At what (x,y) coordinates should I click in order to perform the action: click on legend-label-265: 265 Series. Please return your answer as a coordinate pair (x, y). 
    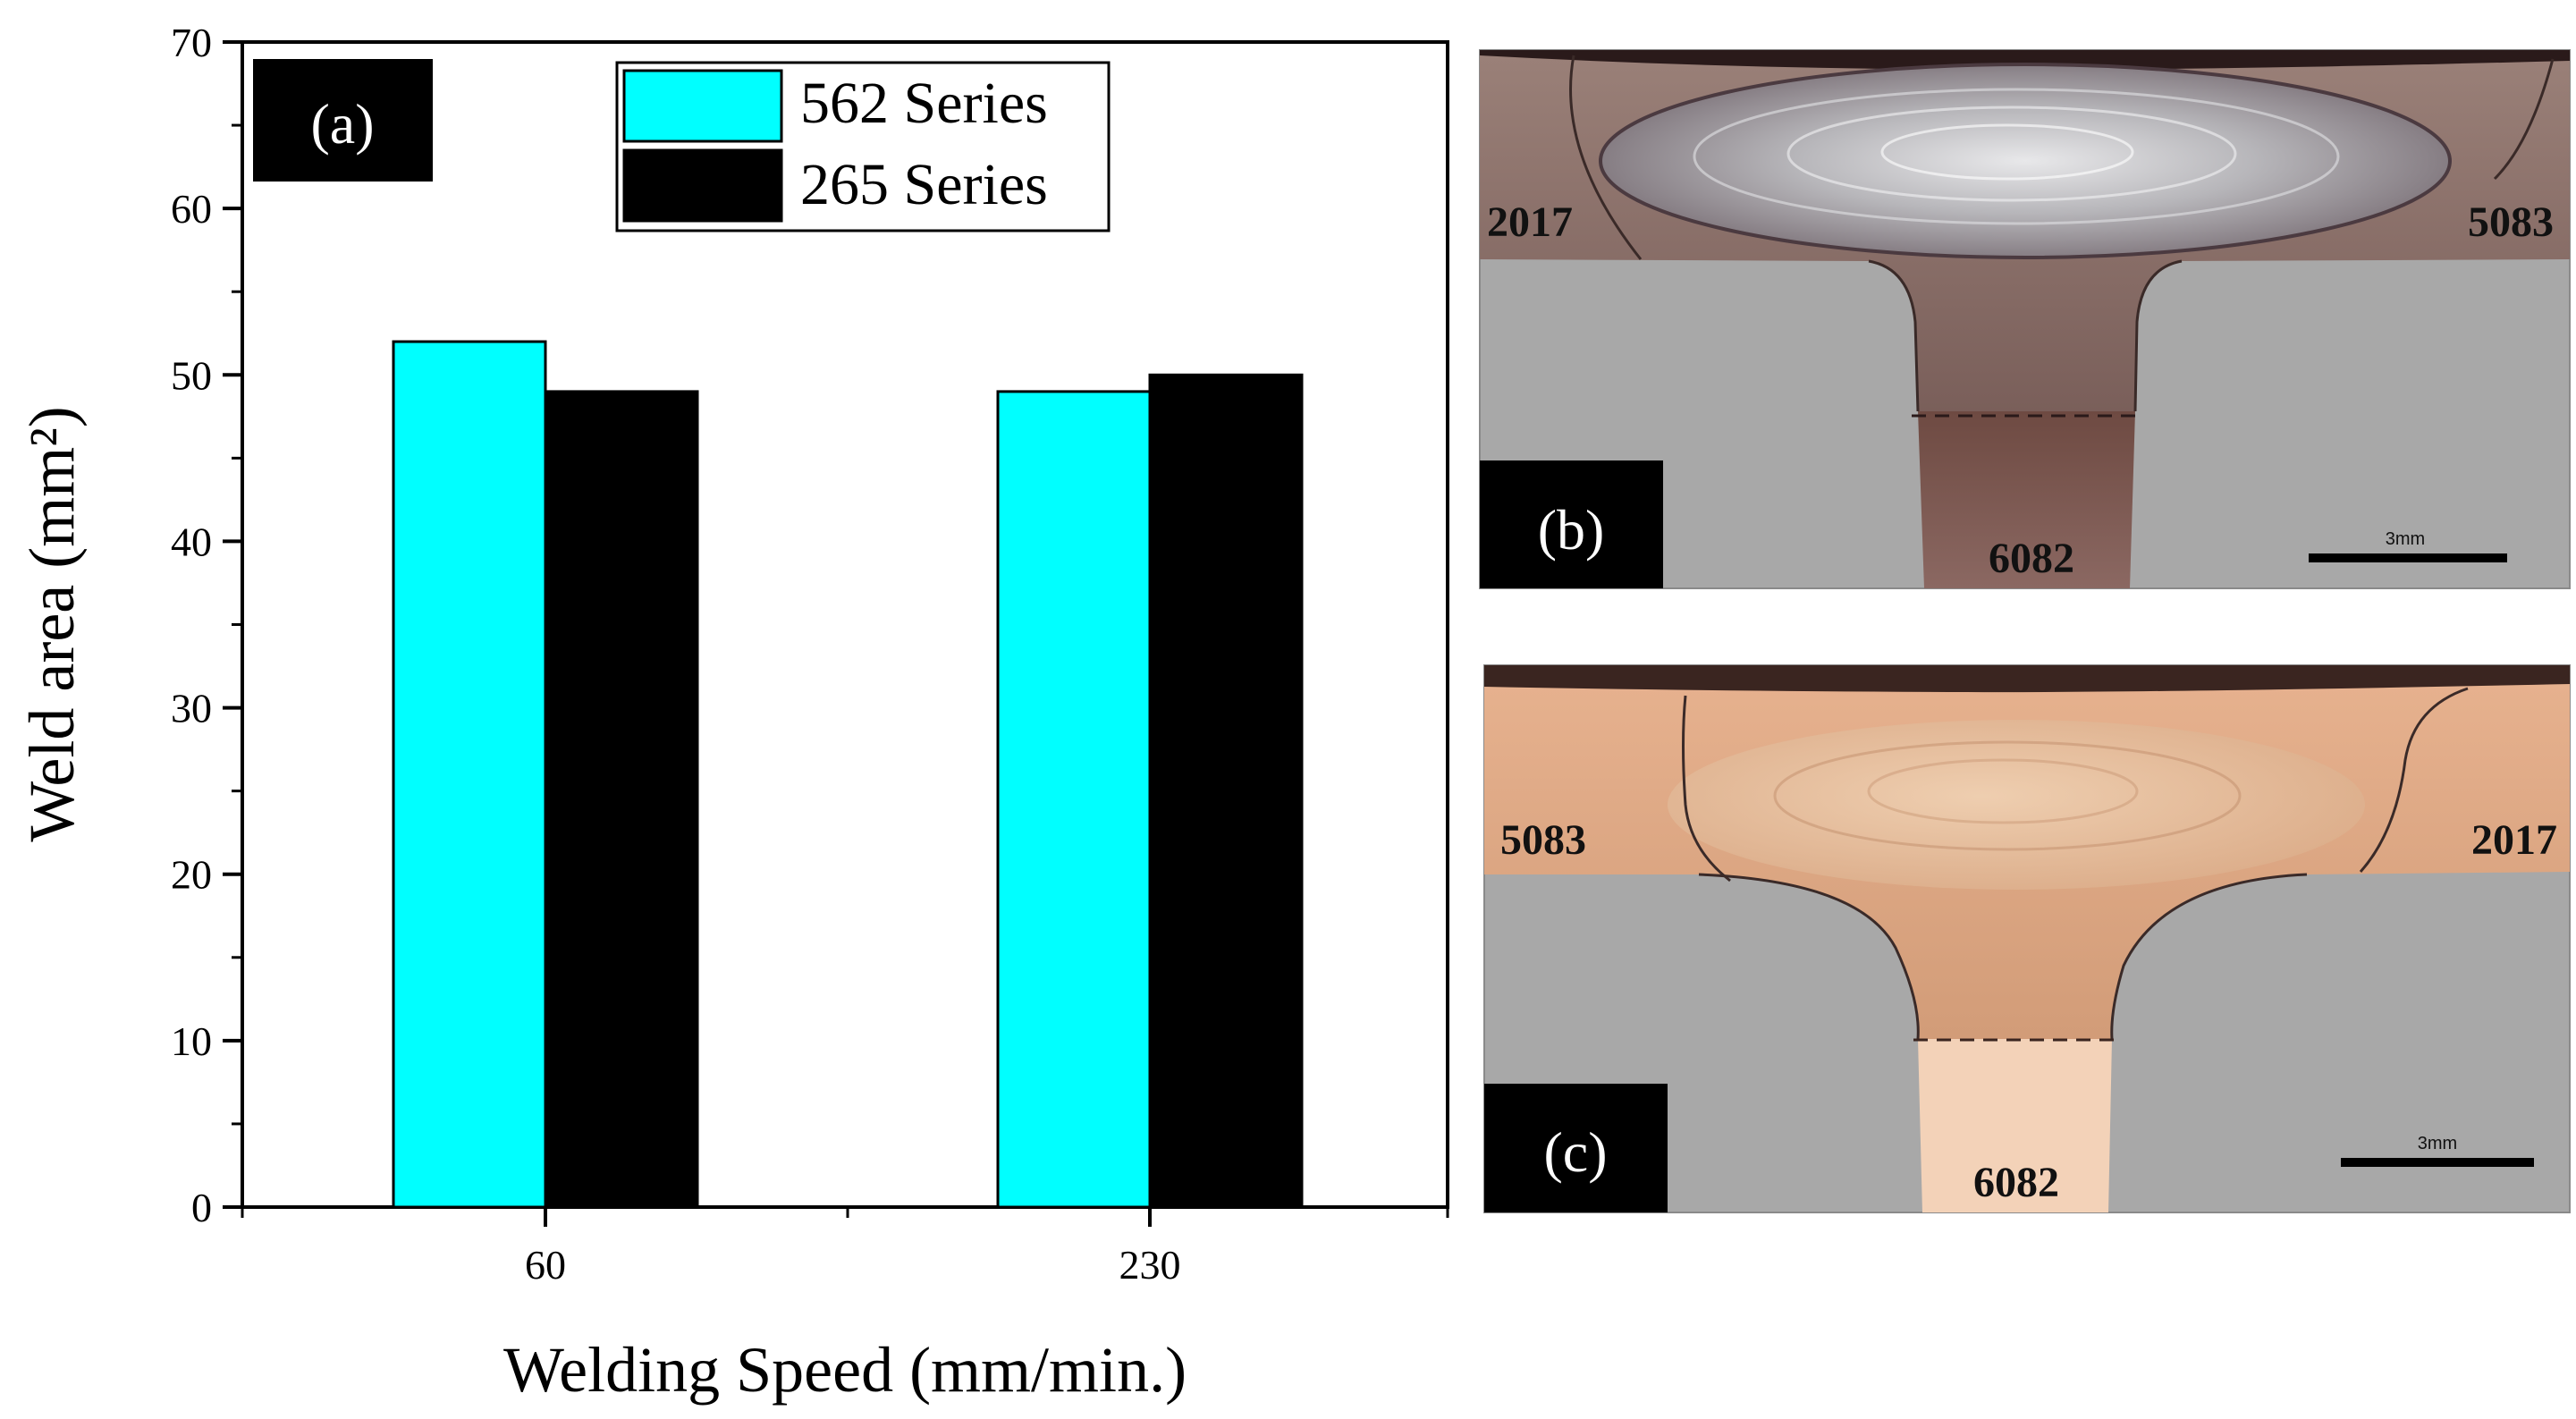
    Looking at the image, I should click on (924, 184).